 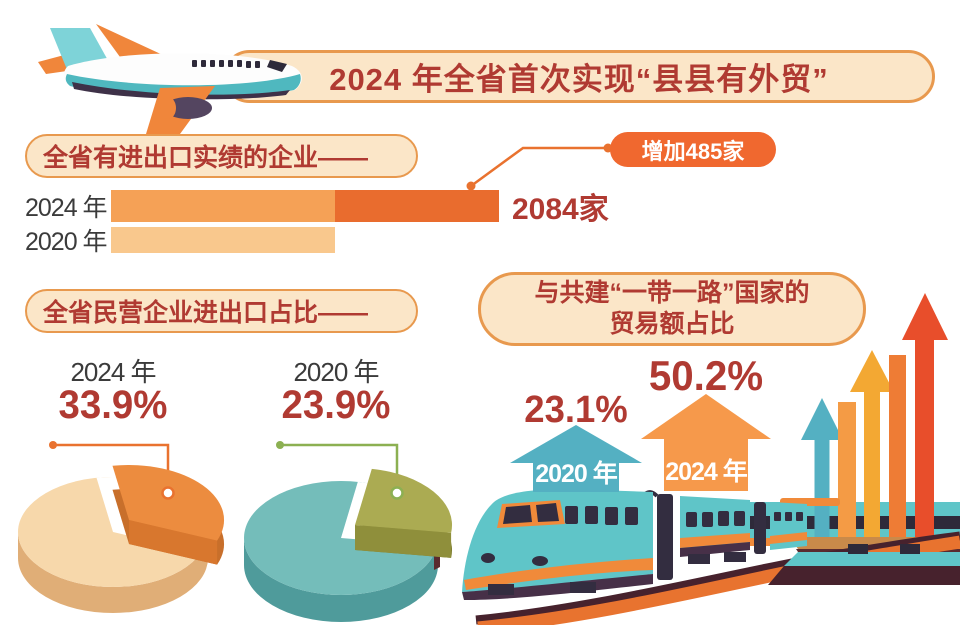 I want to click on pie-2020-year: 2020 年, so click(x=336, y=372).